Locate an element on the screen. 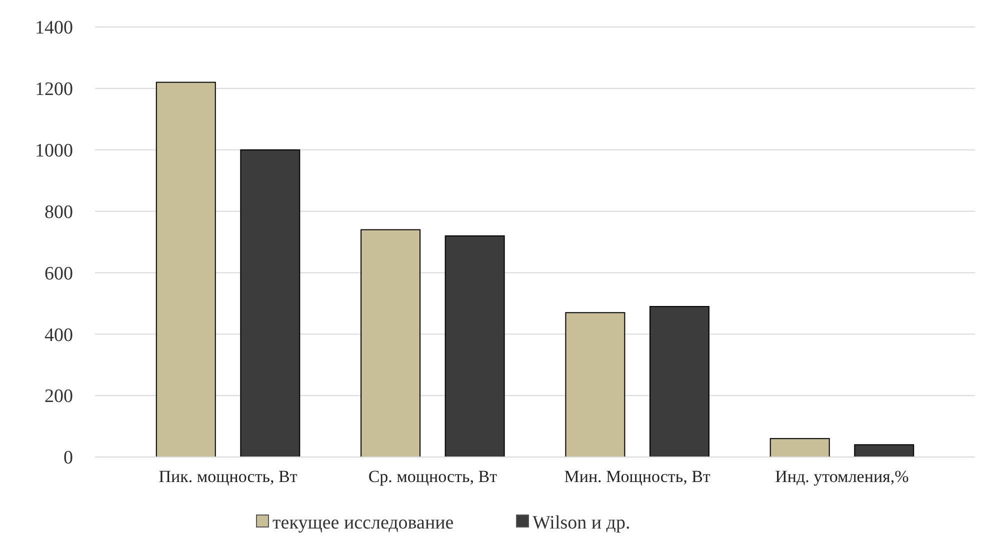 This screenshot has height=544, width=993. legend-label: Wilson и др. is located at coordinates (581, 523).